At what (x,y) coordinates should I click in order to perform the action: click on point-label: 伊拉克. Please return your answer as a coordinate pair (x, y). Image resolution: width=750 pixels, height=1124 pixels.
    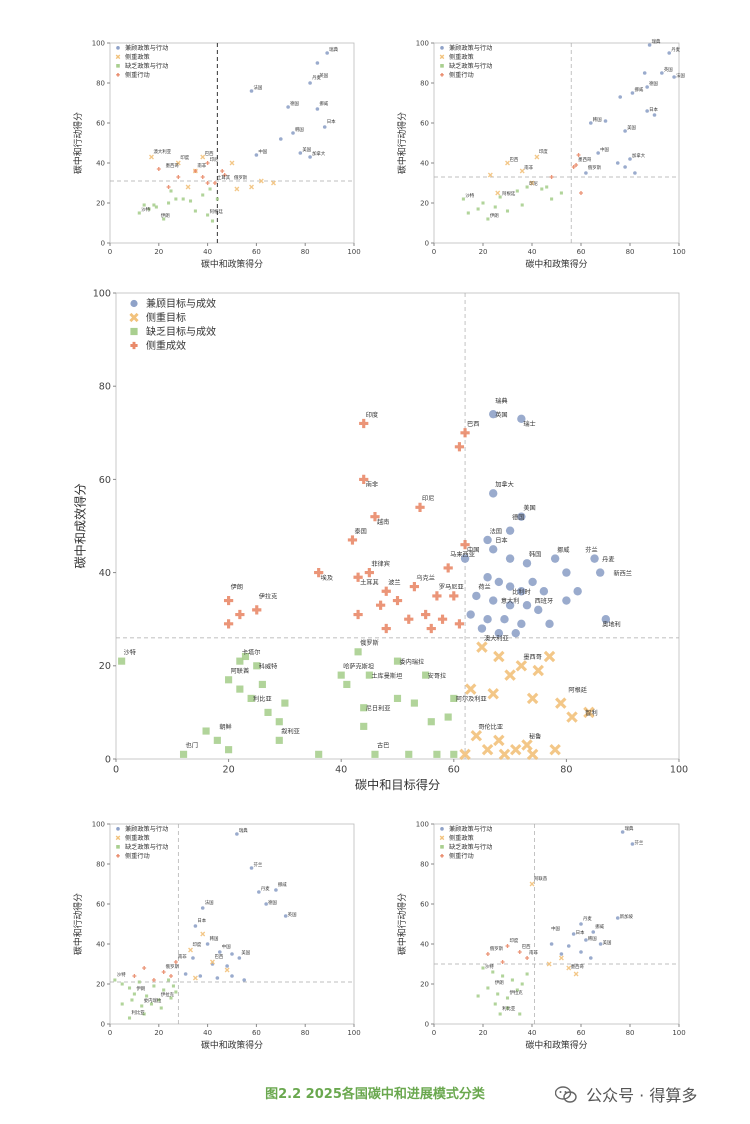
    Looking at the image, I should click on (168, 994).